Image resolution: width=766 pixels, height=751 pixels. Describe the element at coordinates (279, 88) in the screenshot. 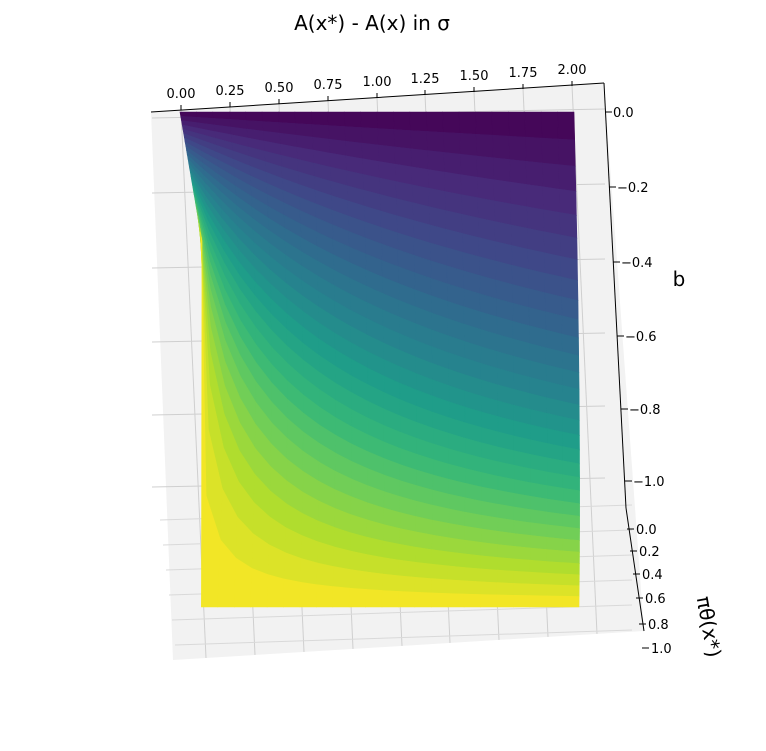

I see `x-tick-label: 0.50` at that location.